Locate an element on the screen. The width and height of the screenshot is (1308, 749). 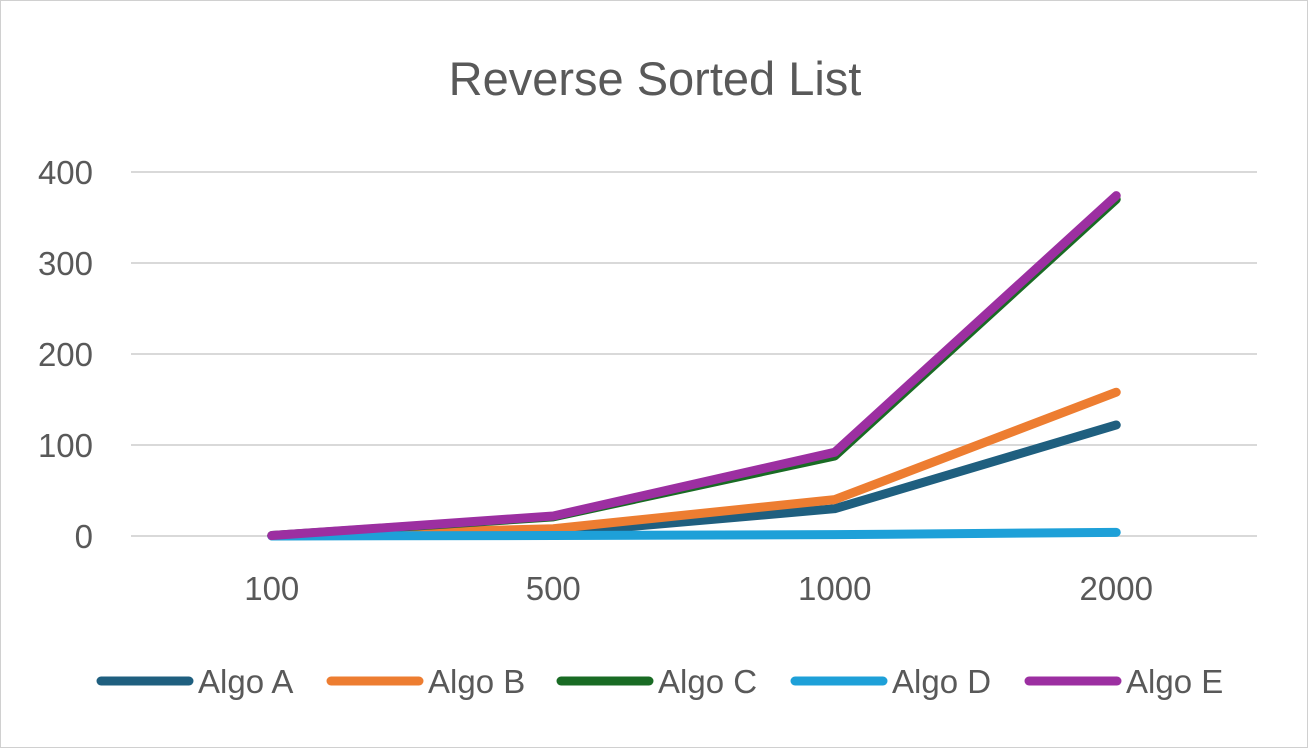
legend-label: Algo E is located at coordinates (1174, 681).